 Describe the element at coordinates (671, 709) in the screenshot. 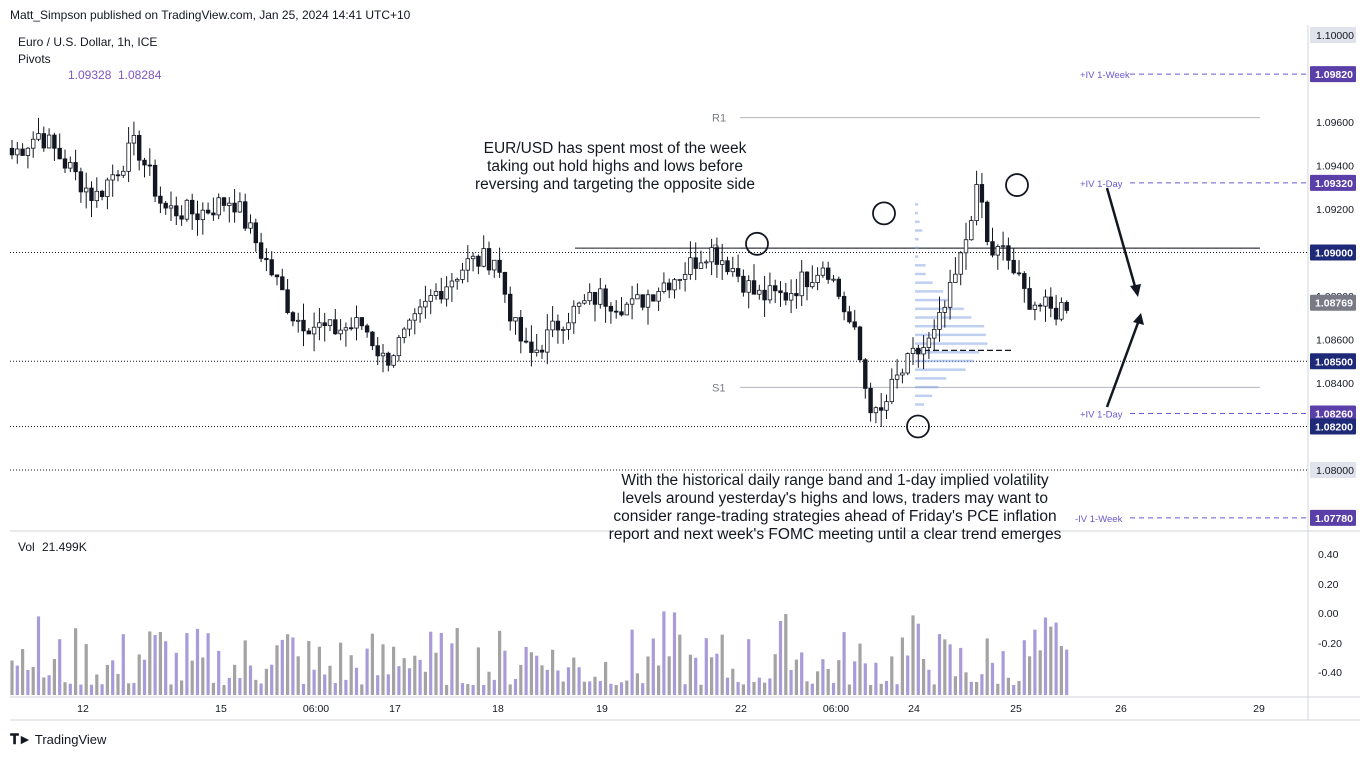

I see `time-axis: 12 15 06:00 17 18 19 22 06:00 24 25 26 29` at that location.